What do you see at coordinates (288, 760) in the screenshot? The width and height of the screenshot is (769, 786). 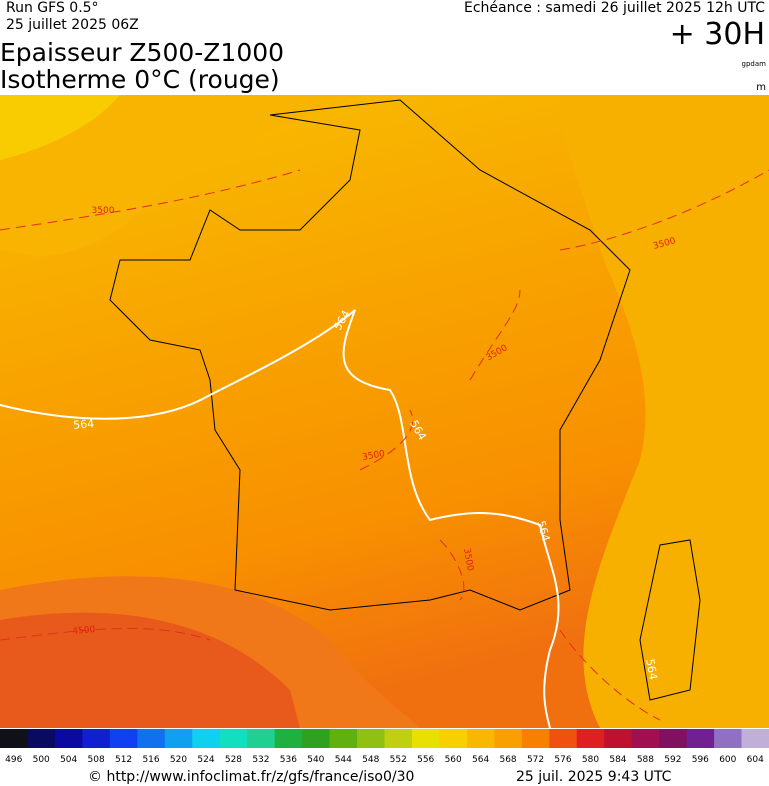 I see `colorbar-label: 536` at bounding box center [288, 760].